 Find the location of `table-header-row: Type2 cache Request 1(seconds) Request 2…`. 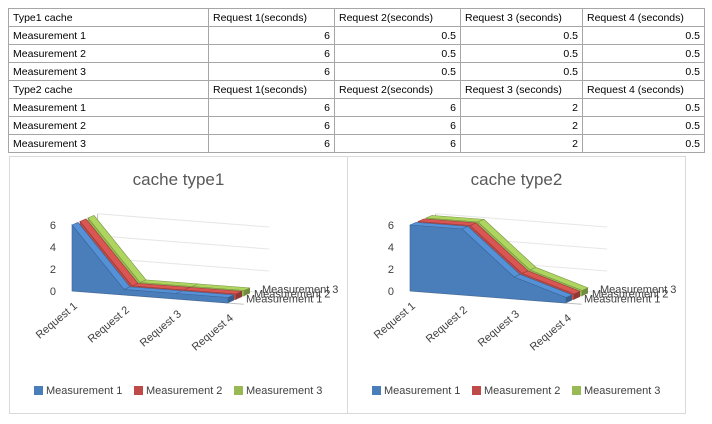

table-header-row: Type2 cache Request 1(seconds) Request 2… is located at coordinates (356, 89).